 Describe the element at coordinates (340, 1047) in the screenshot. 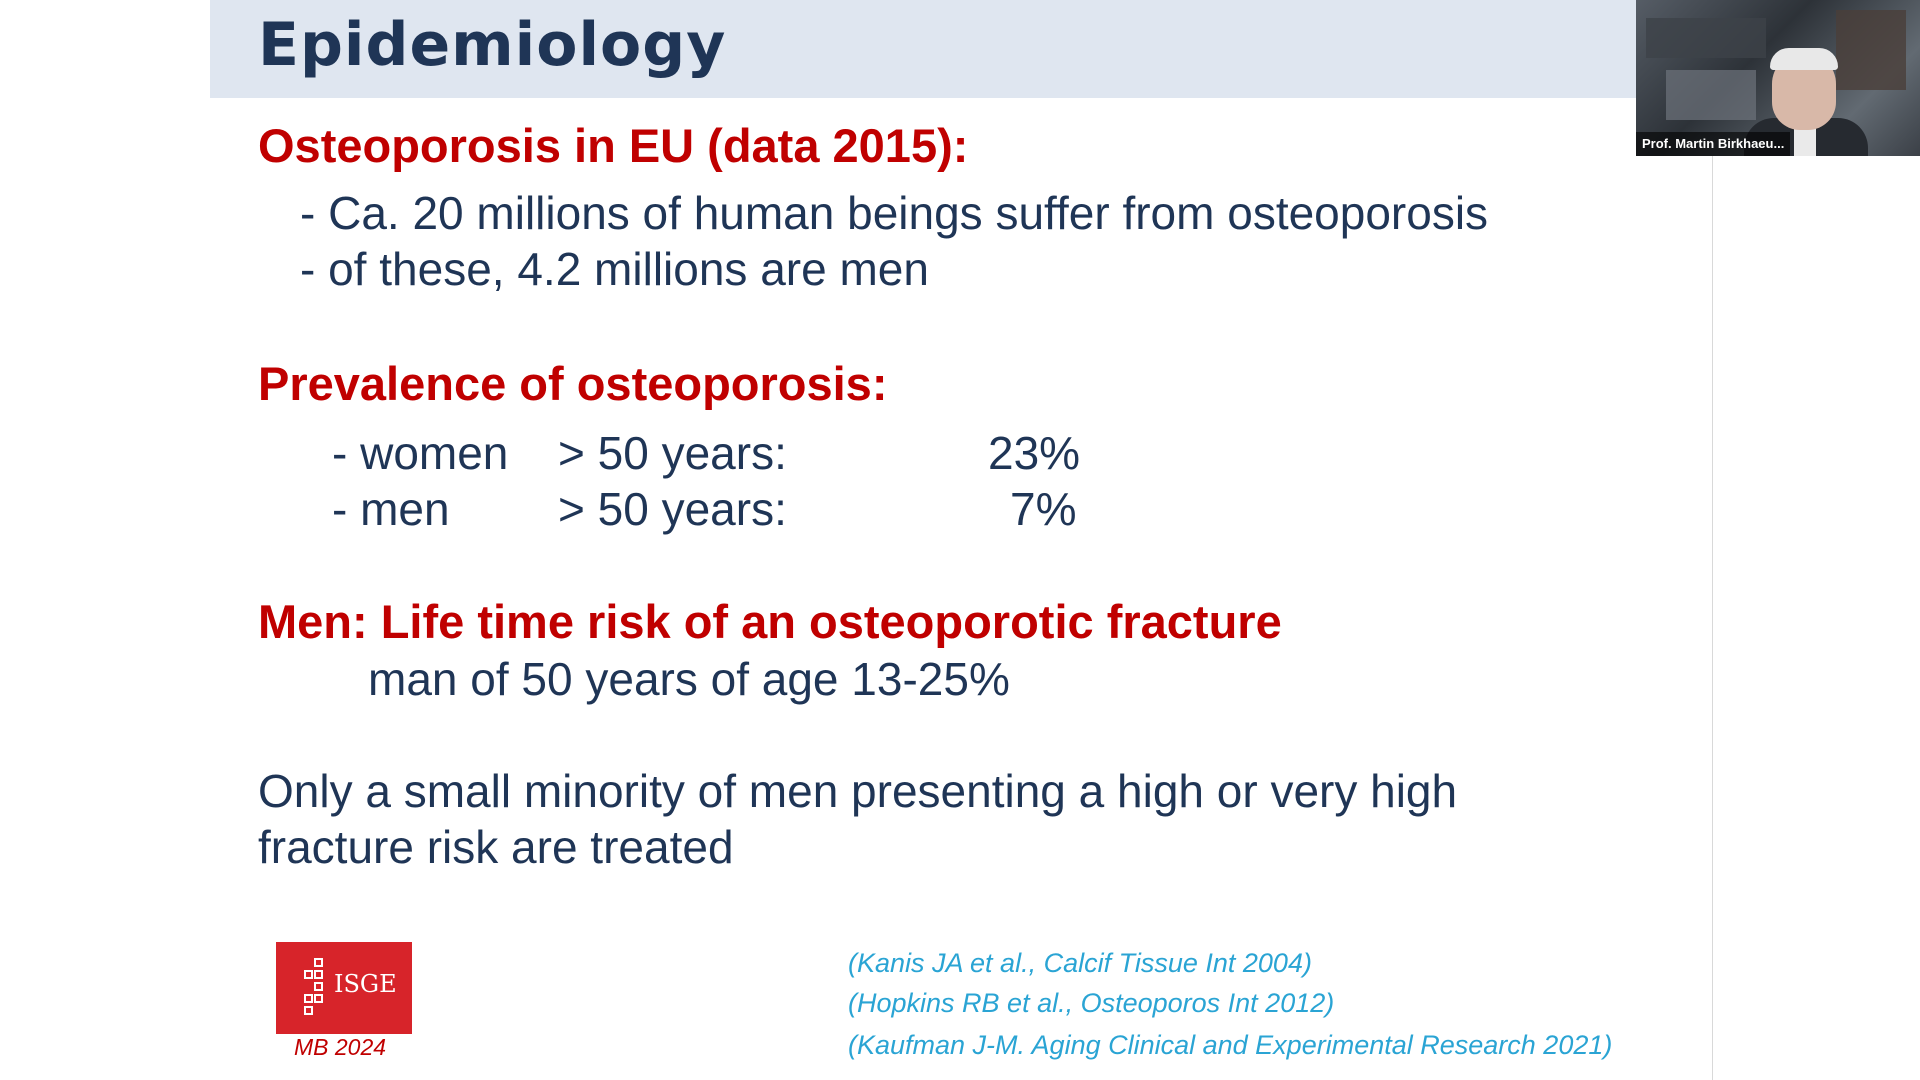

I see `logo-caption: MB 2024` at that location.